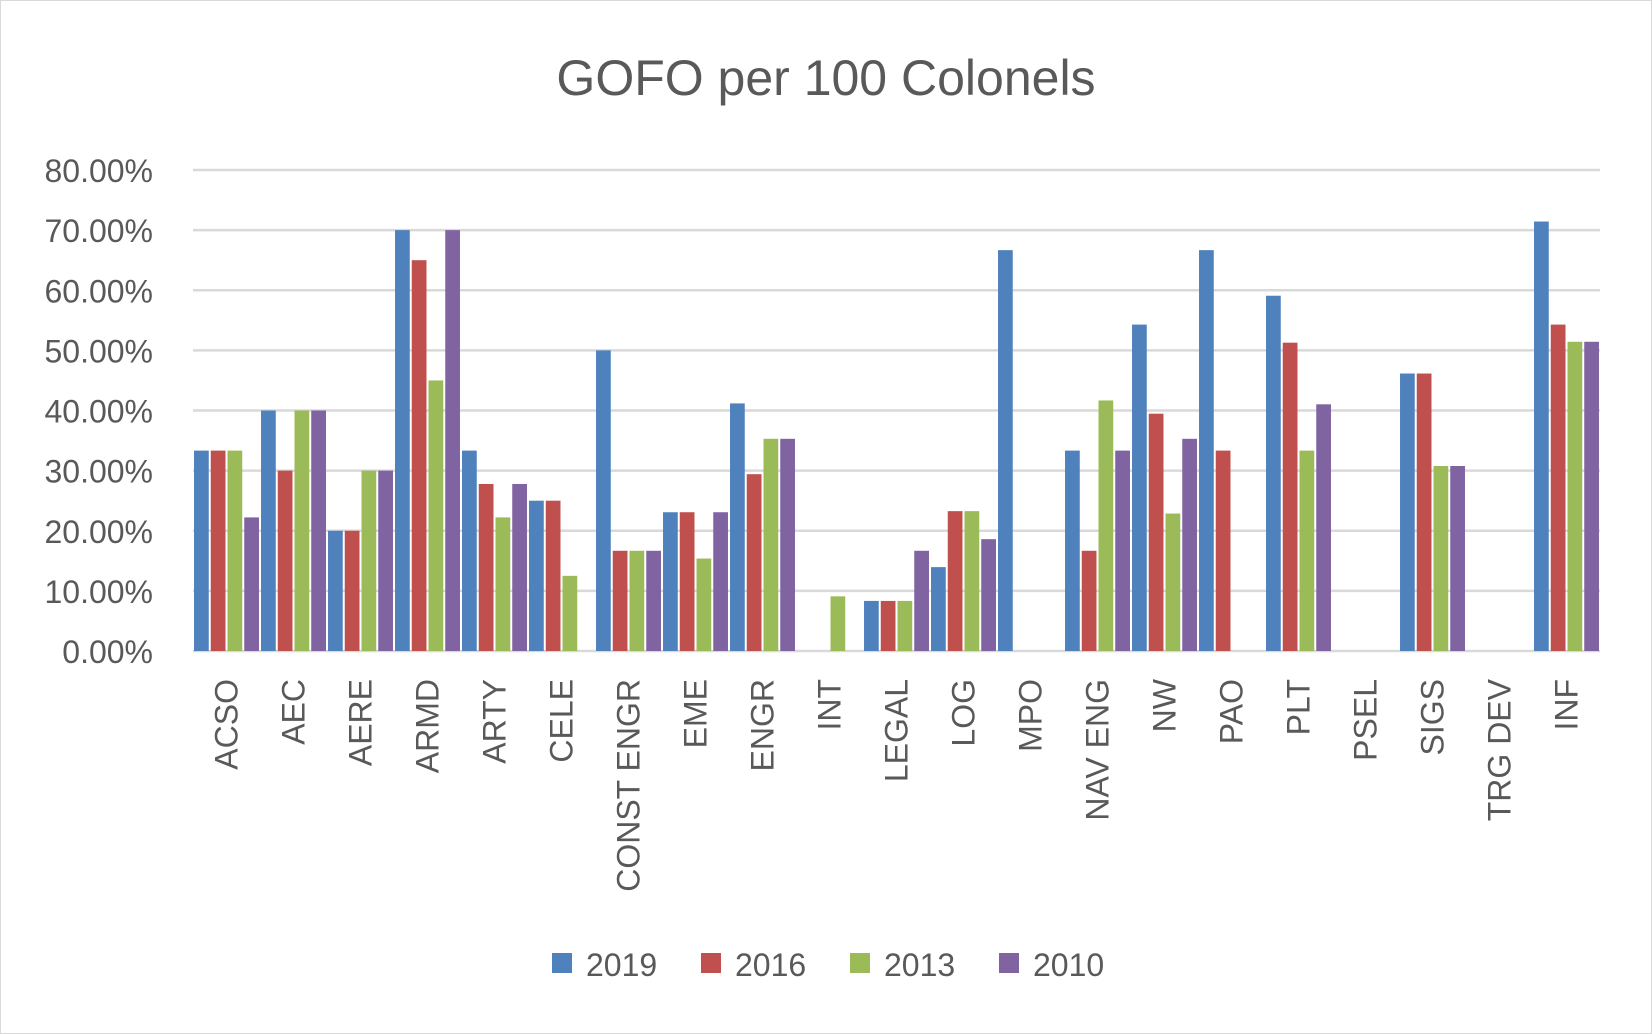 The height and width of the screenshot is (1034, 1652). What do you see at coordinates (1165, 705) in the screenshot?
I see `x-tick-label: NW` at bounding box center [1165, 705].